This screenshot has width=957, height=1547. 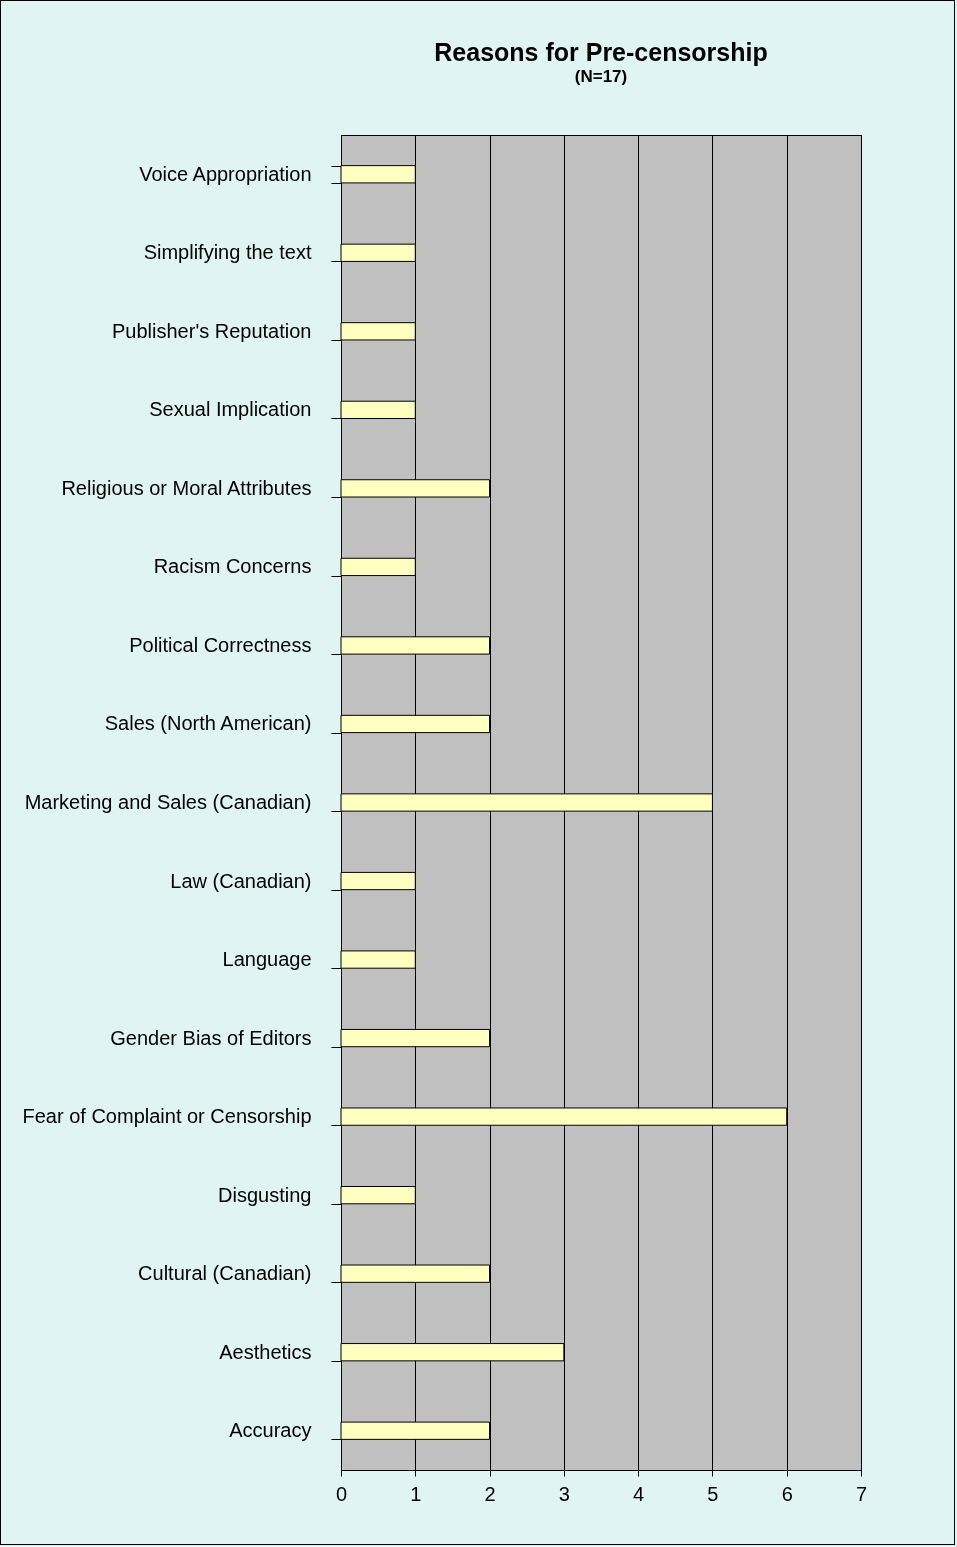 I want to click on y-tick-label: Simplifying the text, so click(x=227, y=252).